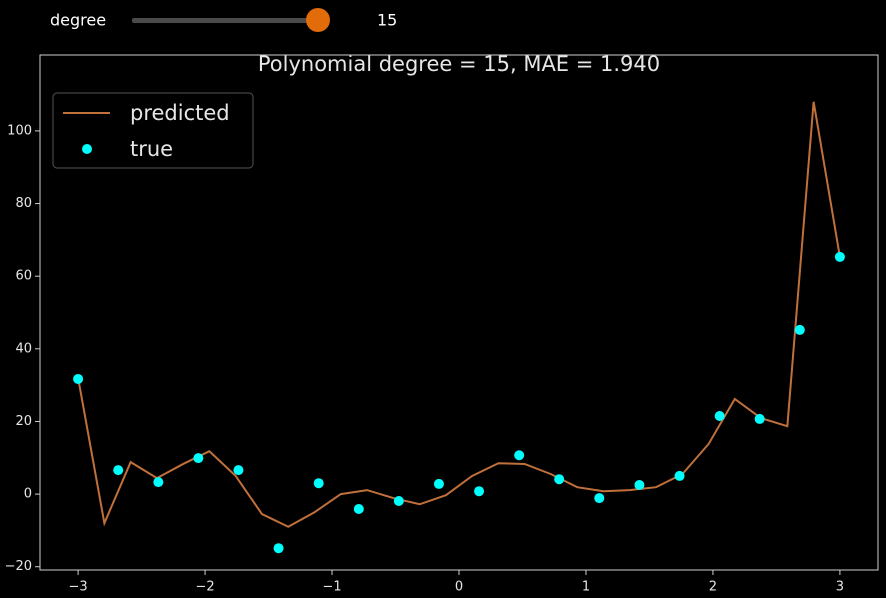  I want to click on x-tick-label: 3, so click(840, 587).